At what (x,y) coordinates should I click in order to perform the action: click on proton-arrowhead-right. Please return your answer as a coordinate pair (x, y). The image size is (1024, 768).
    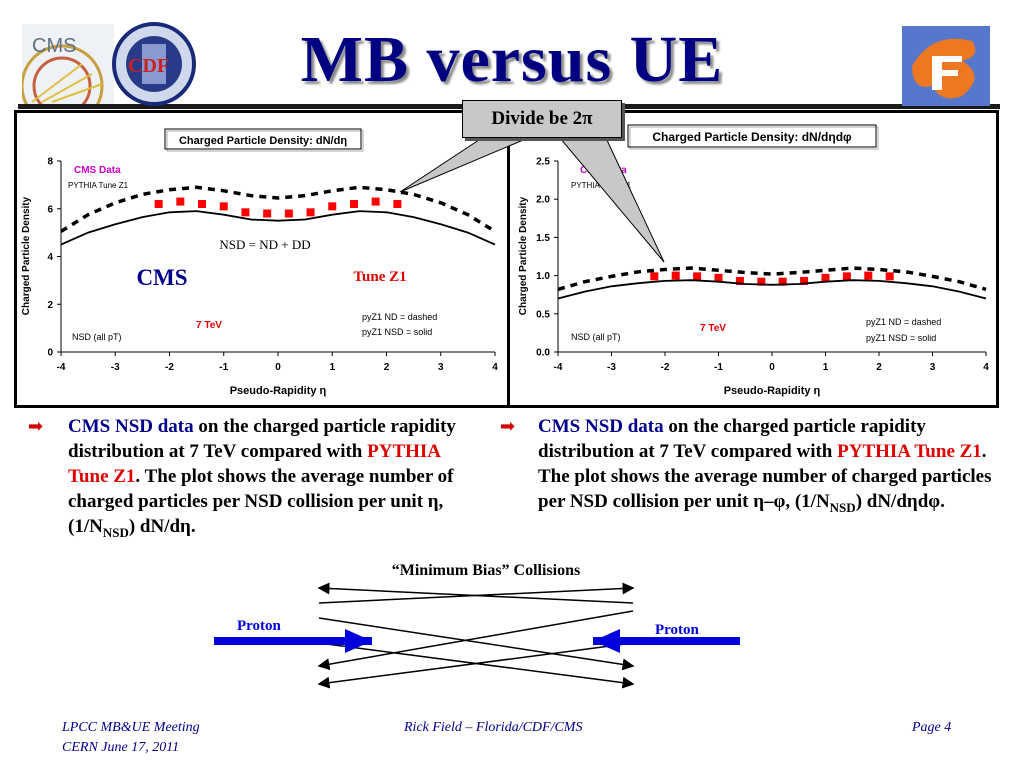
    Looking at the image, I should click on (606, 641).